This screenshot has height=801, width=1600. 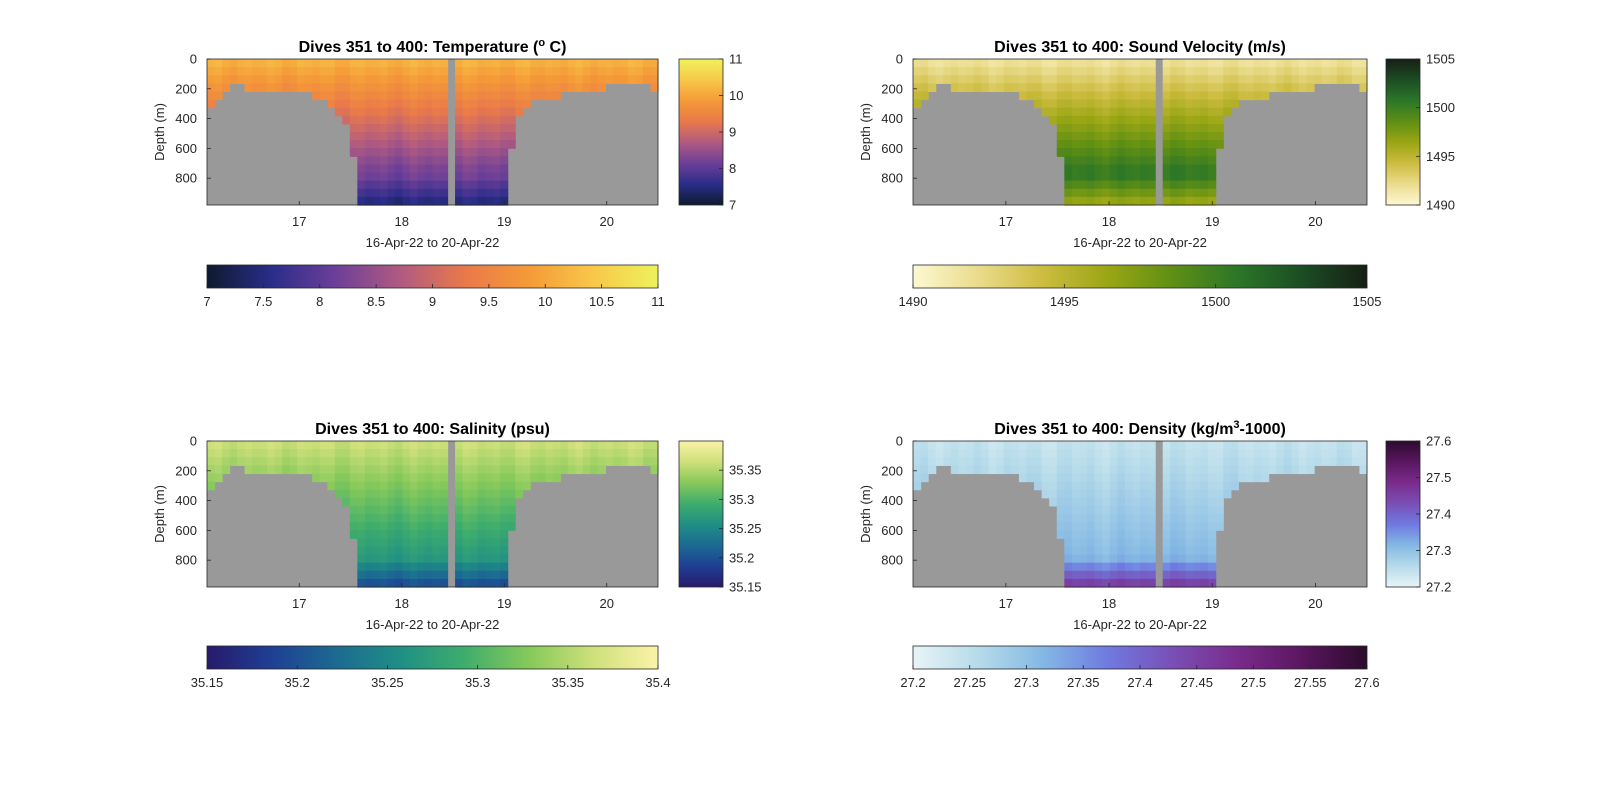 I want to click on vertical-colorbar, so click(x=1403, y=132).